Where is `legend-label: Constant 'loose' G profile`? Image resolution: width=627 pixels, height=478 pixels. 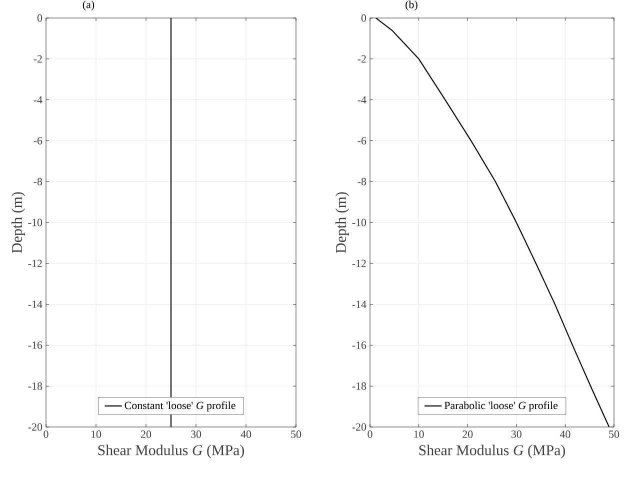
legend-label: Constant 'loose' G profile is located at coordinates (180, 406).